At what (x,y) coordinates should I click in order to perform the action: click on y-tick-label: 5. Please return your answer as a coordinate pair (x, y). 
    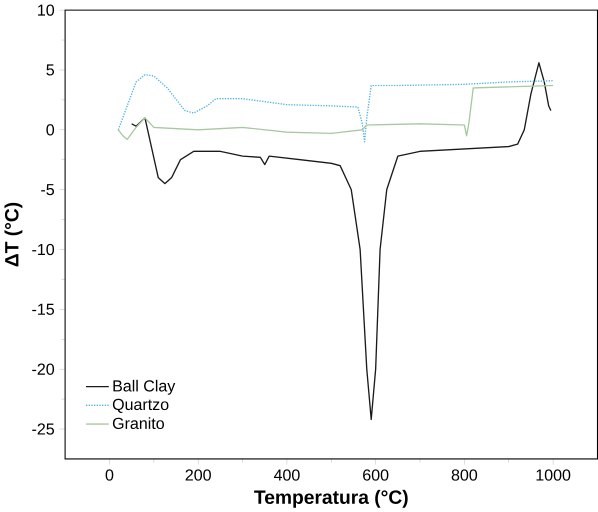
    Looking at the image, I should click on (50, 70).